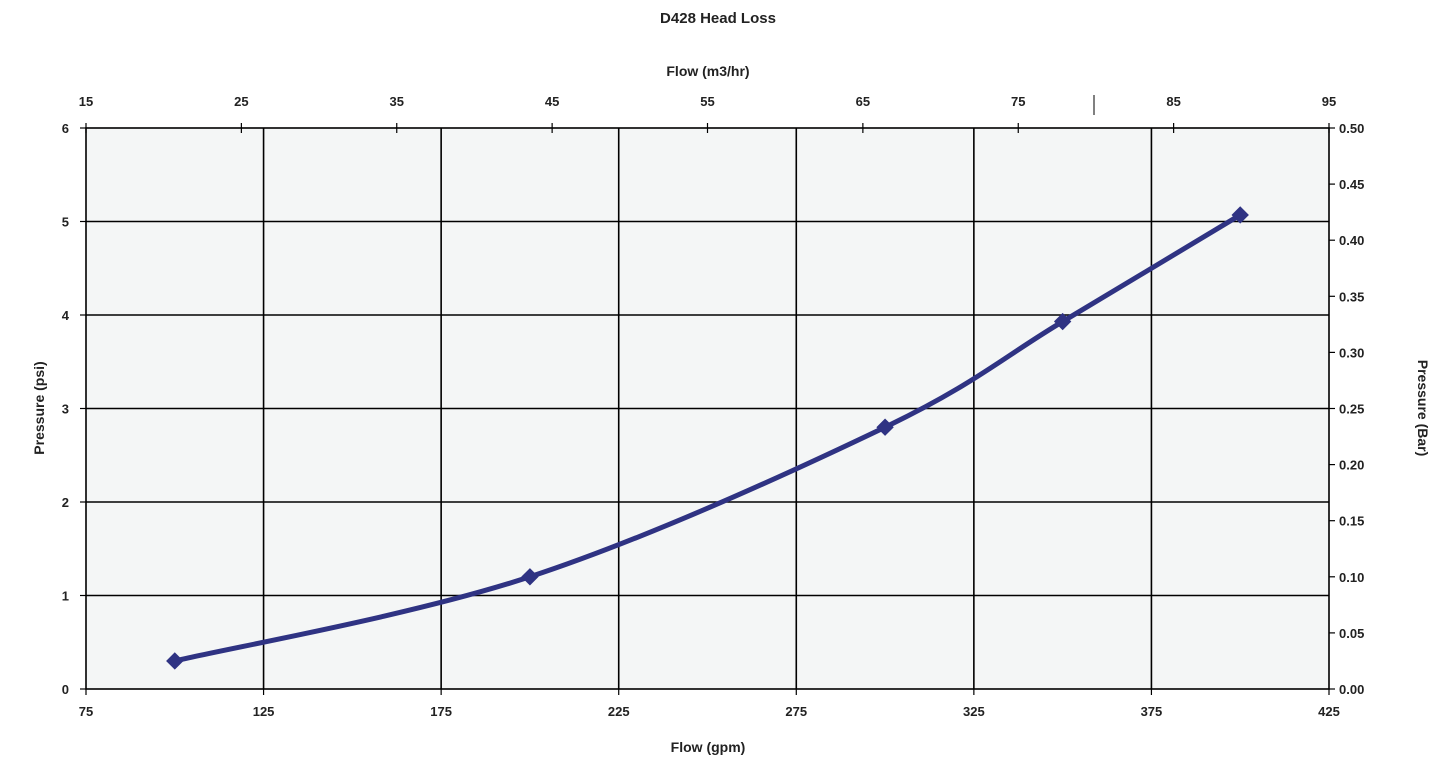 Image resolution: width=1447 pixels, height=764 pixels. Describe the element at coordinates (86, 711) in the screenshot. I see `x-tick-label: 75` at that location.